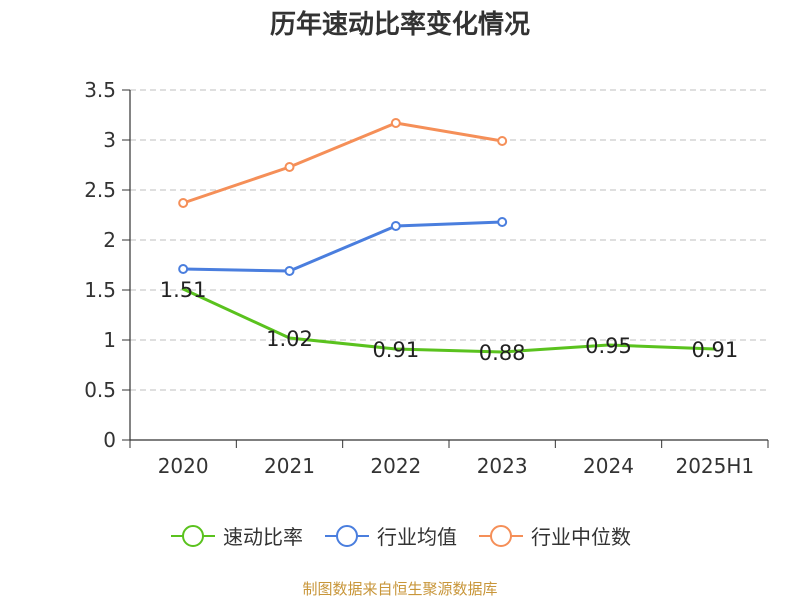 The height and width of the screenshot is (600, 800). Describe the element at coordinates (109, 340) in the screenshot. I see `y-tick-label: 1` at that location.